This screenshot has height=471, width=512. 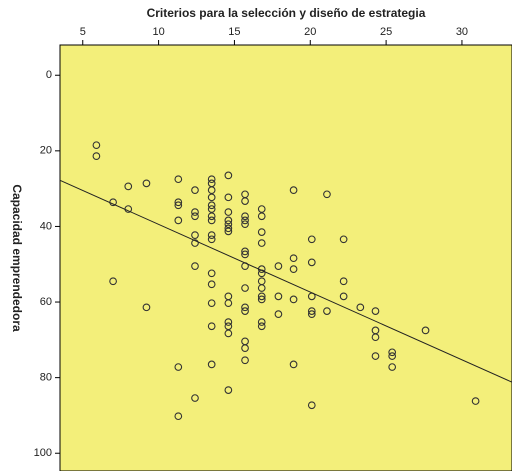 What do you see at coordinates (46, 151) in the screenshot?
I see `y-tick-label: 20` at bounding box center [46, 151].